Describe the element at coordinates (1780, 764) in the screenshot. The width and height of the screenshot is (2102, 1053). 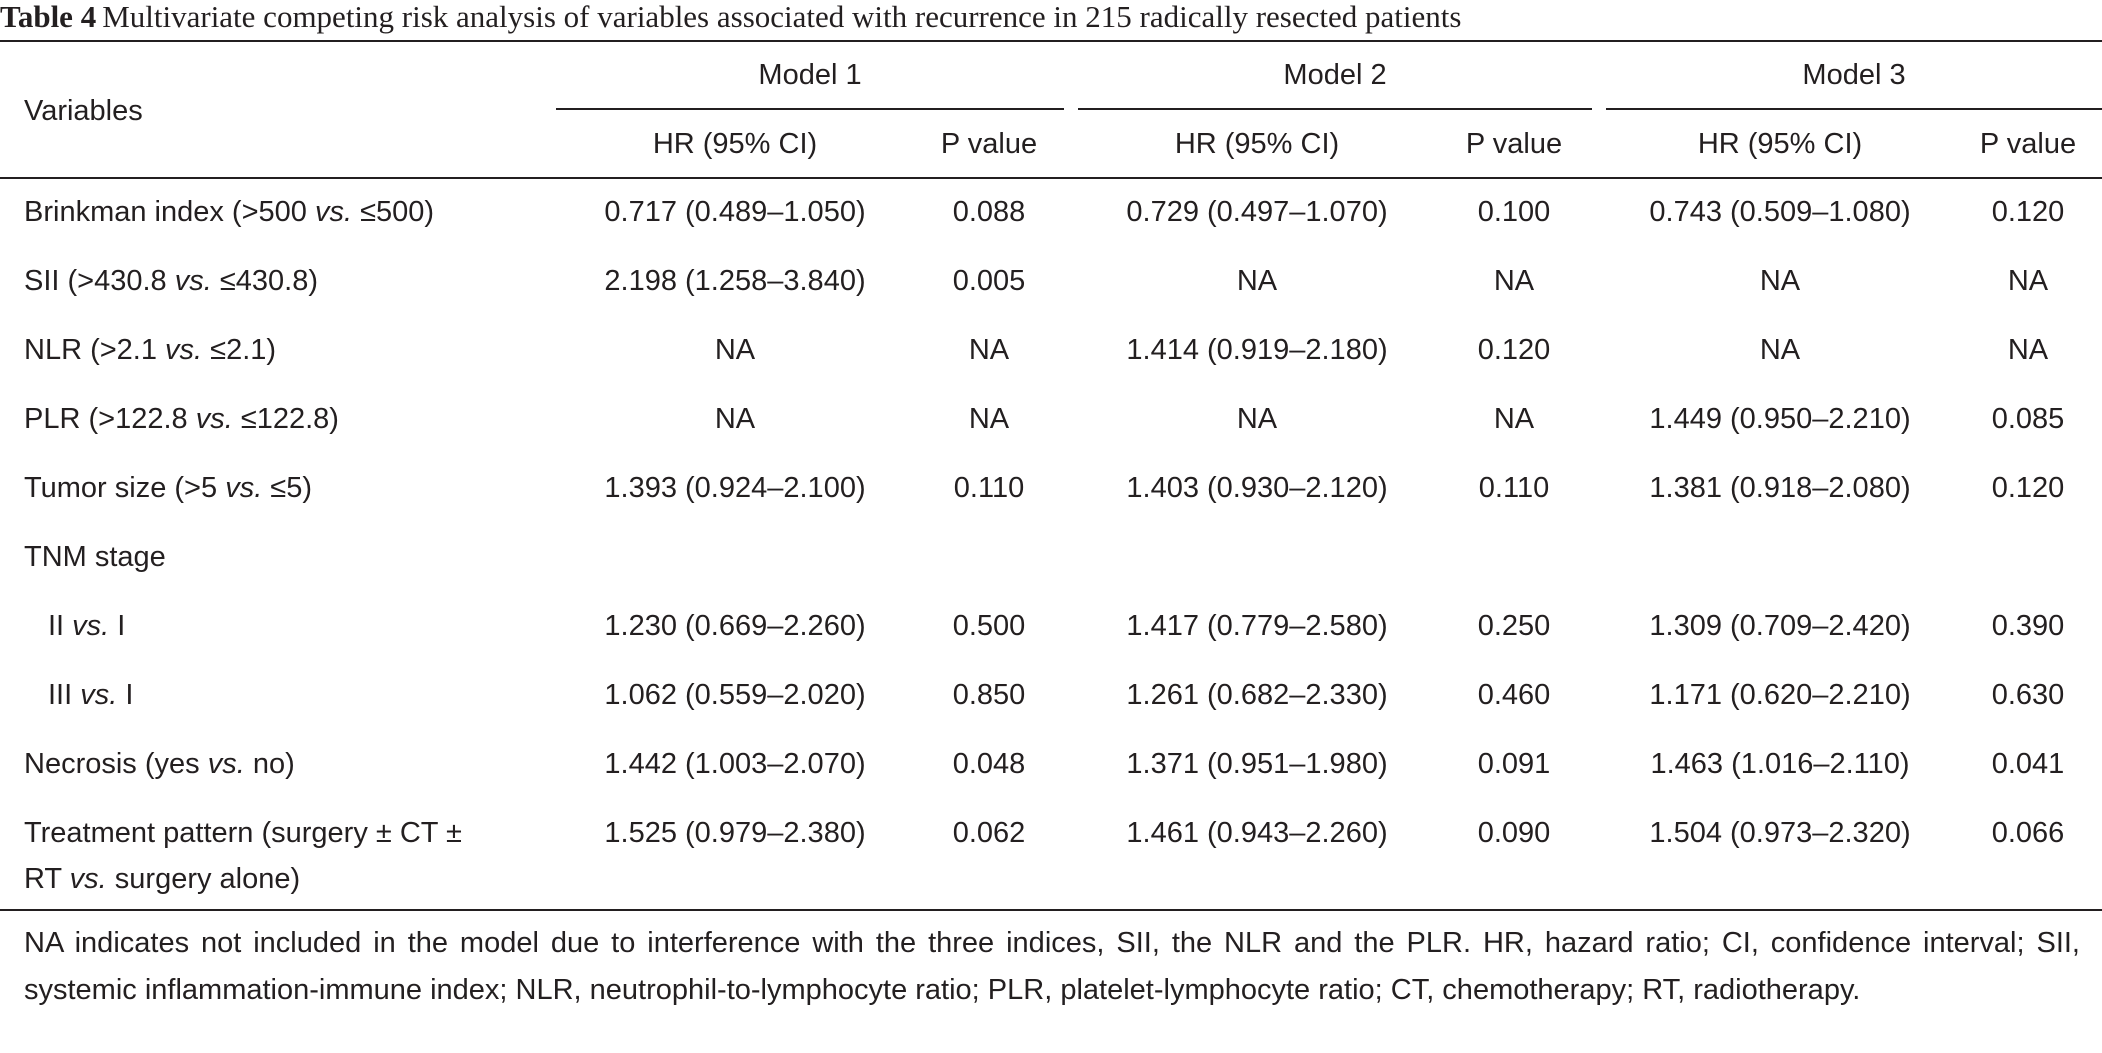
I see `value-hr-model-3: 1.463 (1.016–2.110)` at that location.